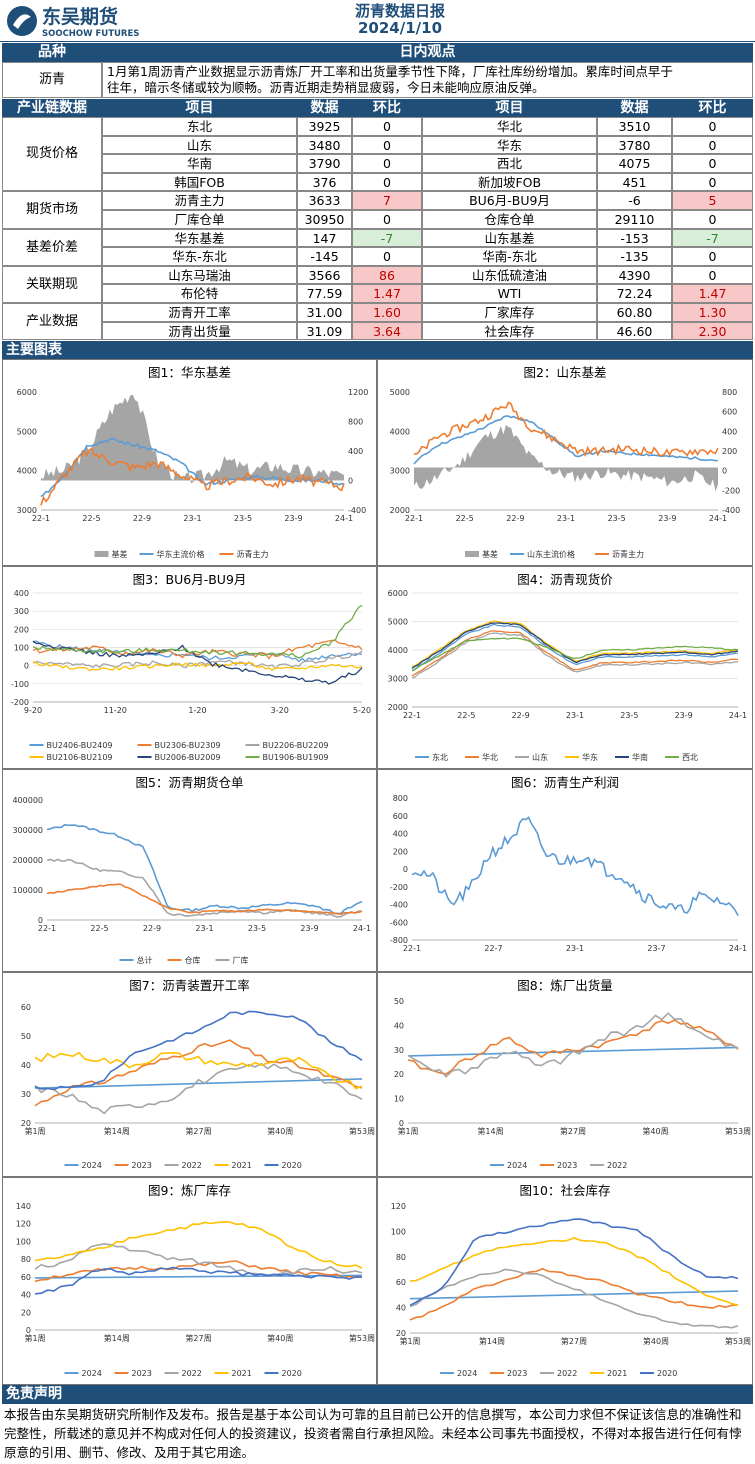  What do you see at coordinates (634, 108) in the screenshot?
I see `table-col-header: 数据` at bounding box center [634, 108].